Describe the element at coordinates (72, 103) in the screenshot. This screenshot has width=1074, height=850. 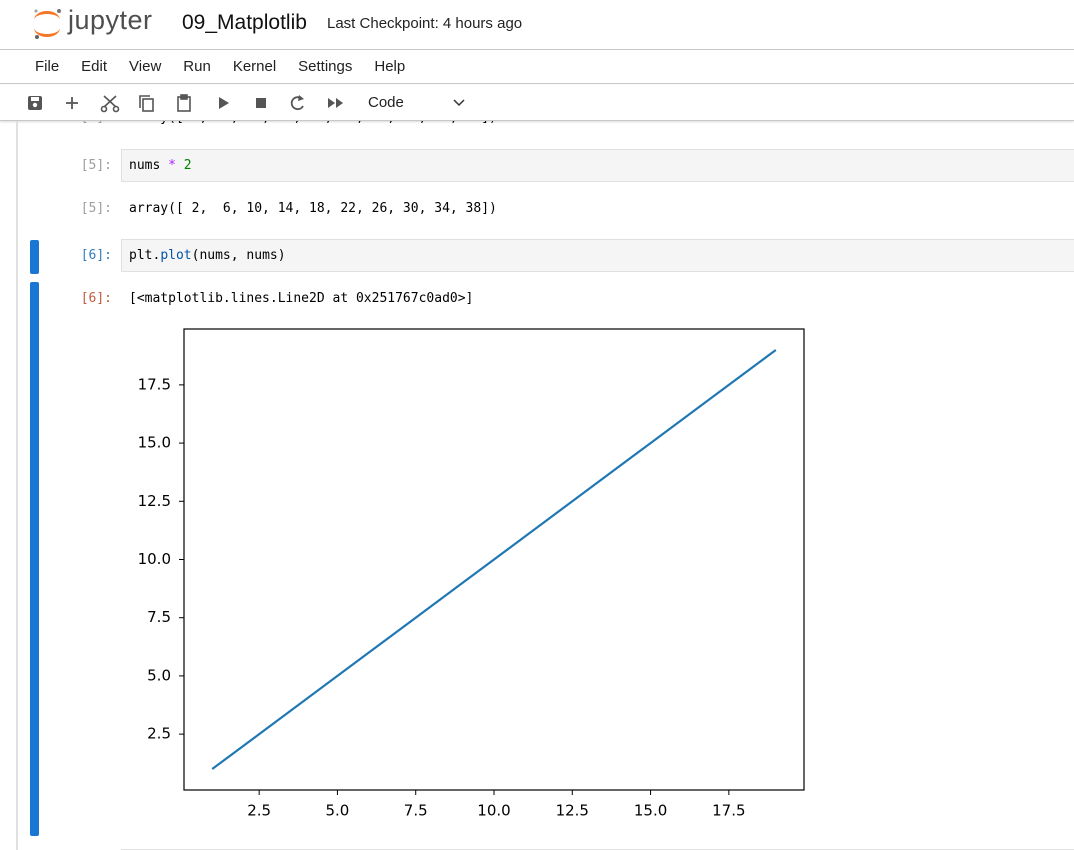
I see `add-cell-button` at that location.